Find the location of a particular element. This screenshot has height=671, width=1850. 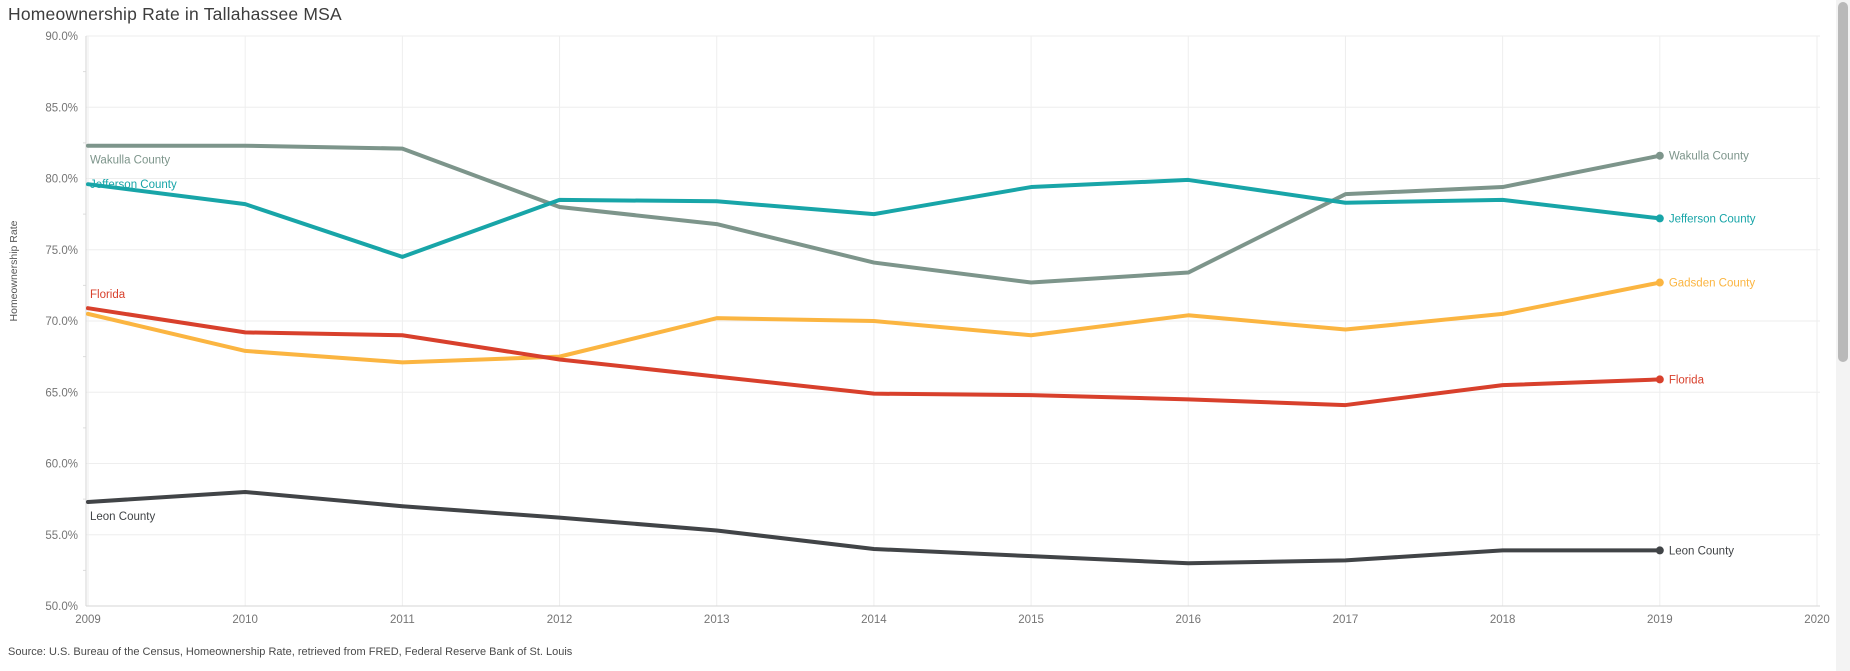

series-end-dot-gadsden-county is located at coordinates (1659, 282).